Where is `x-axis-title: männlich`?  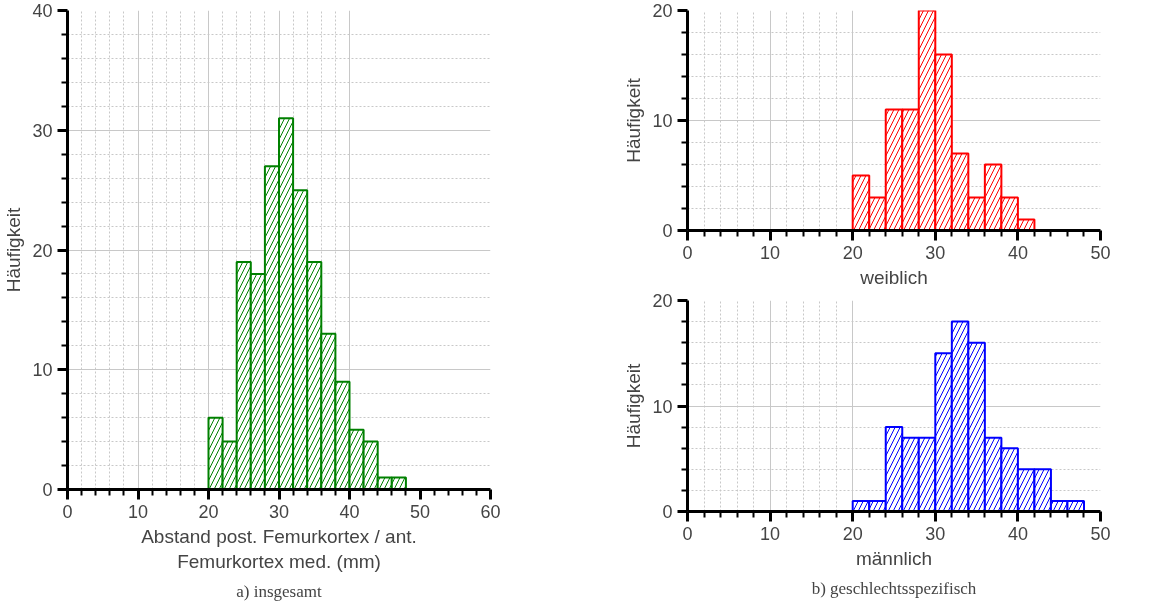
x-axis-title: männlich is located at coordinates (894, 558).